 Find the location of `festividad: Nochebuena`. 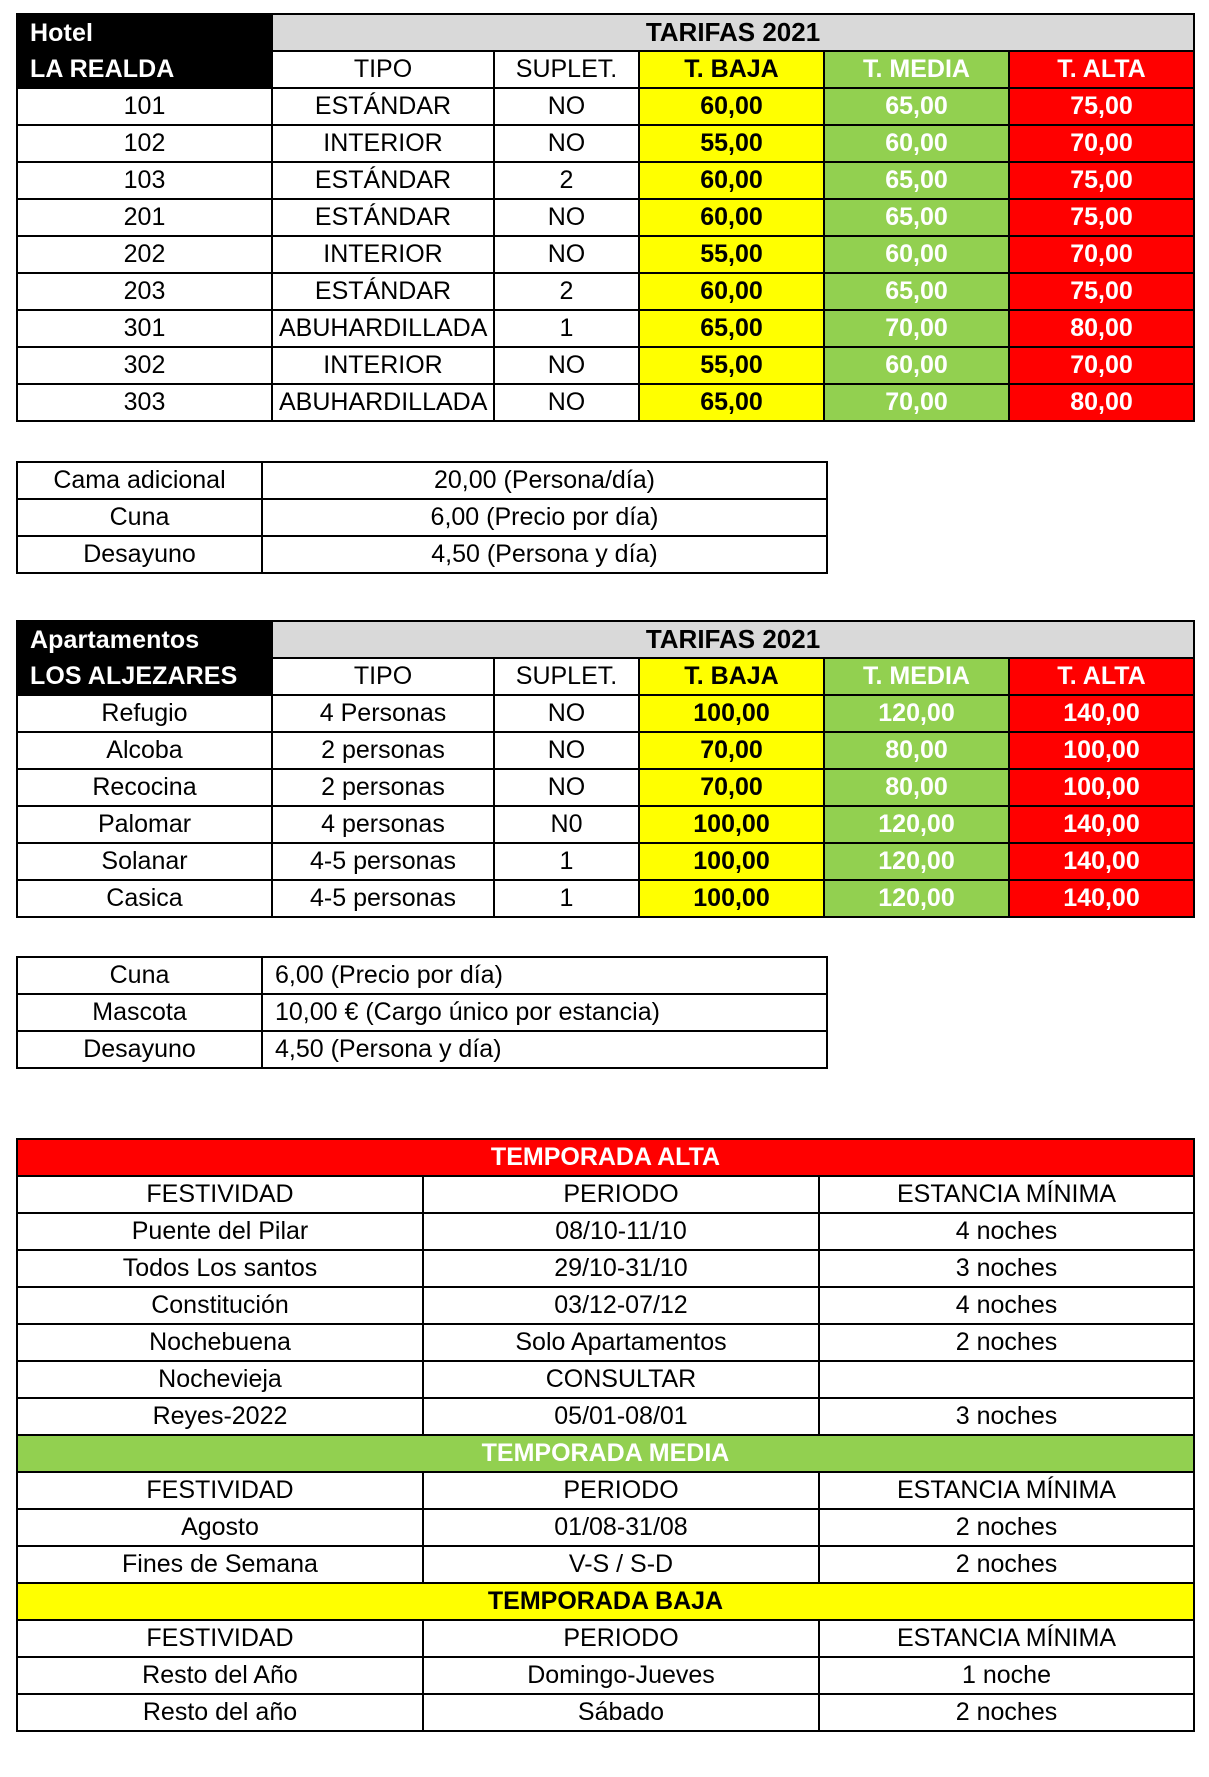

festividad: Nochebuena is located at coordinates (220, 1342).